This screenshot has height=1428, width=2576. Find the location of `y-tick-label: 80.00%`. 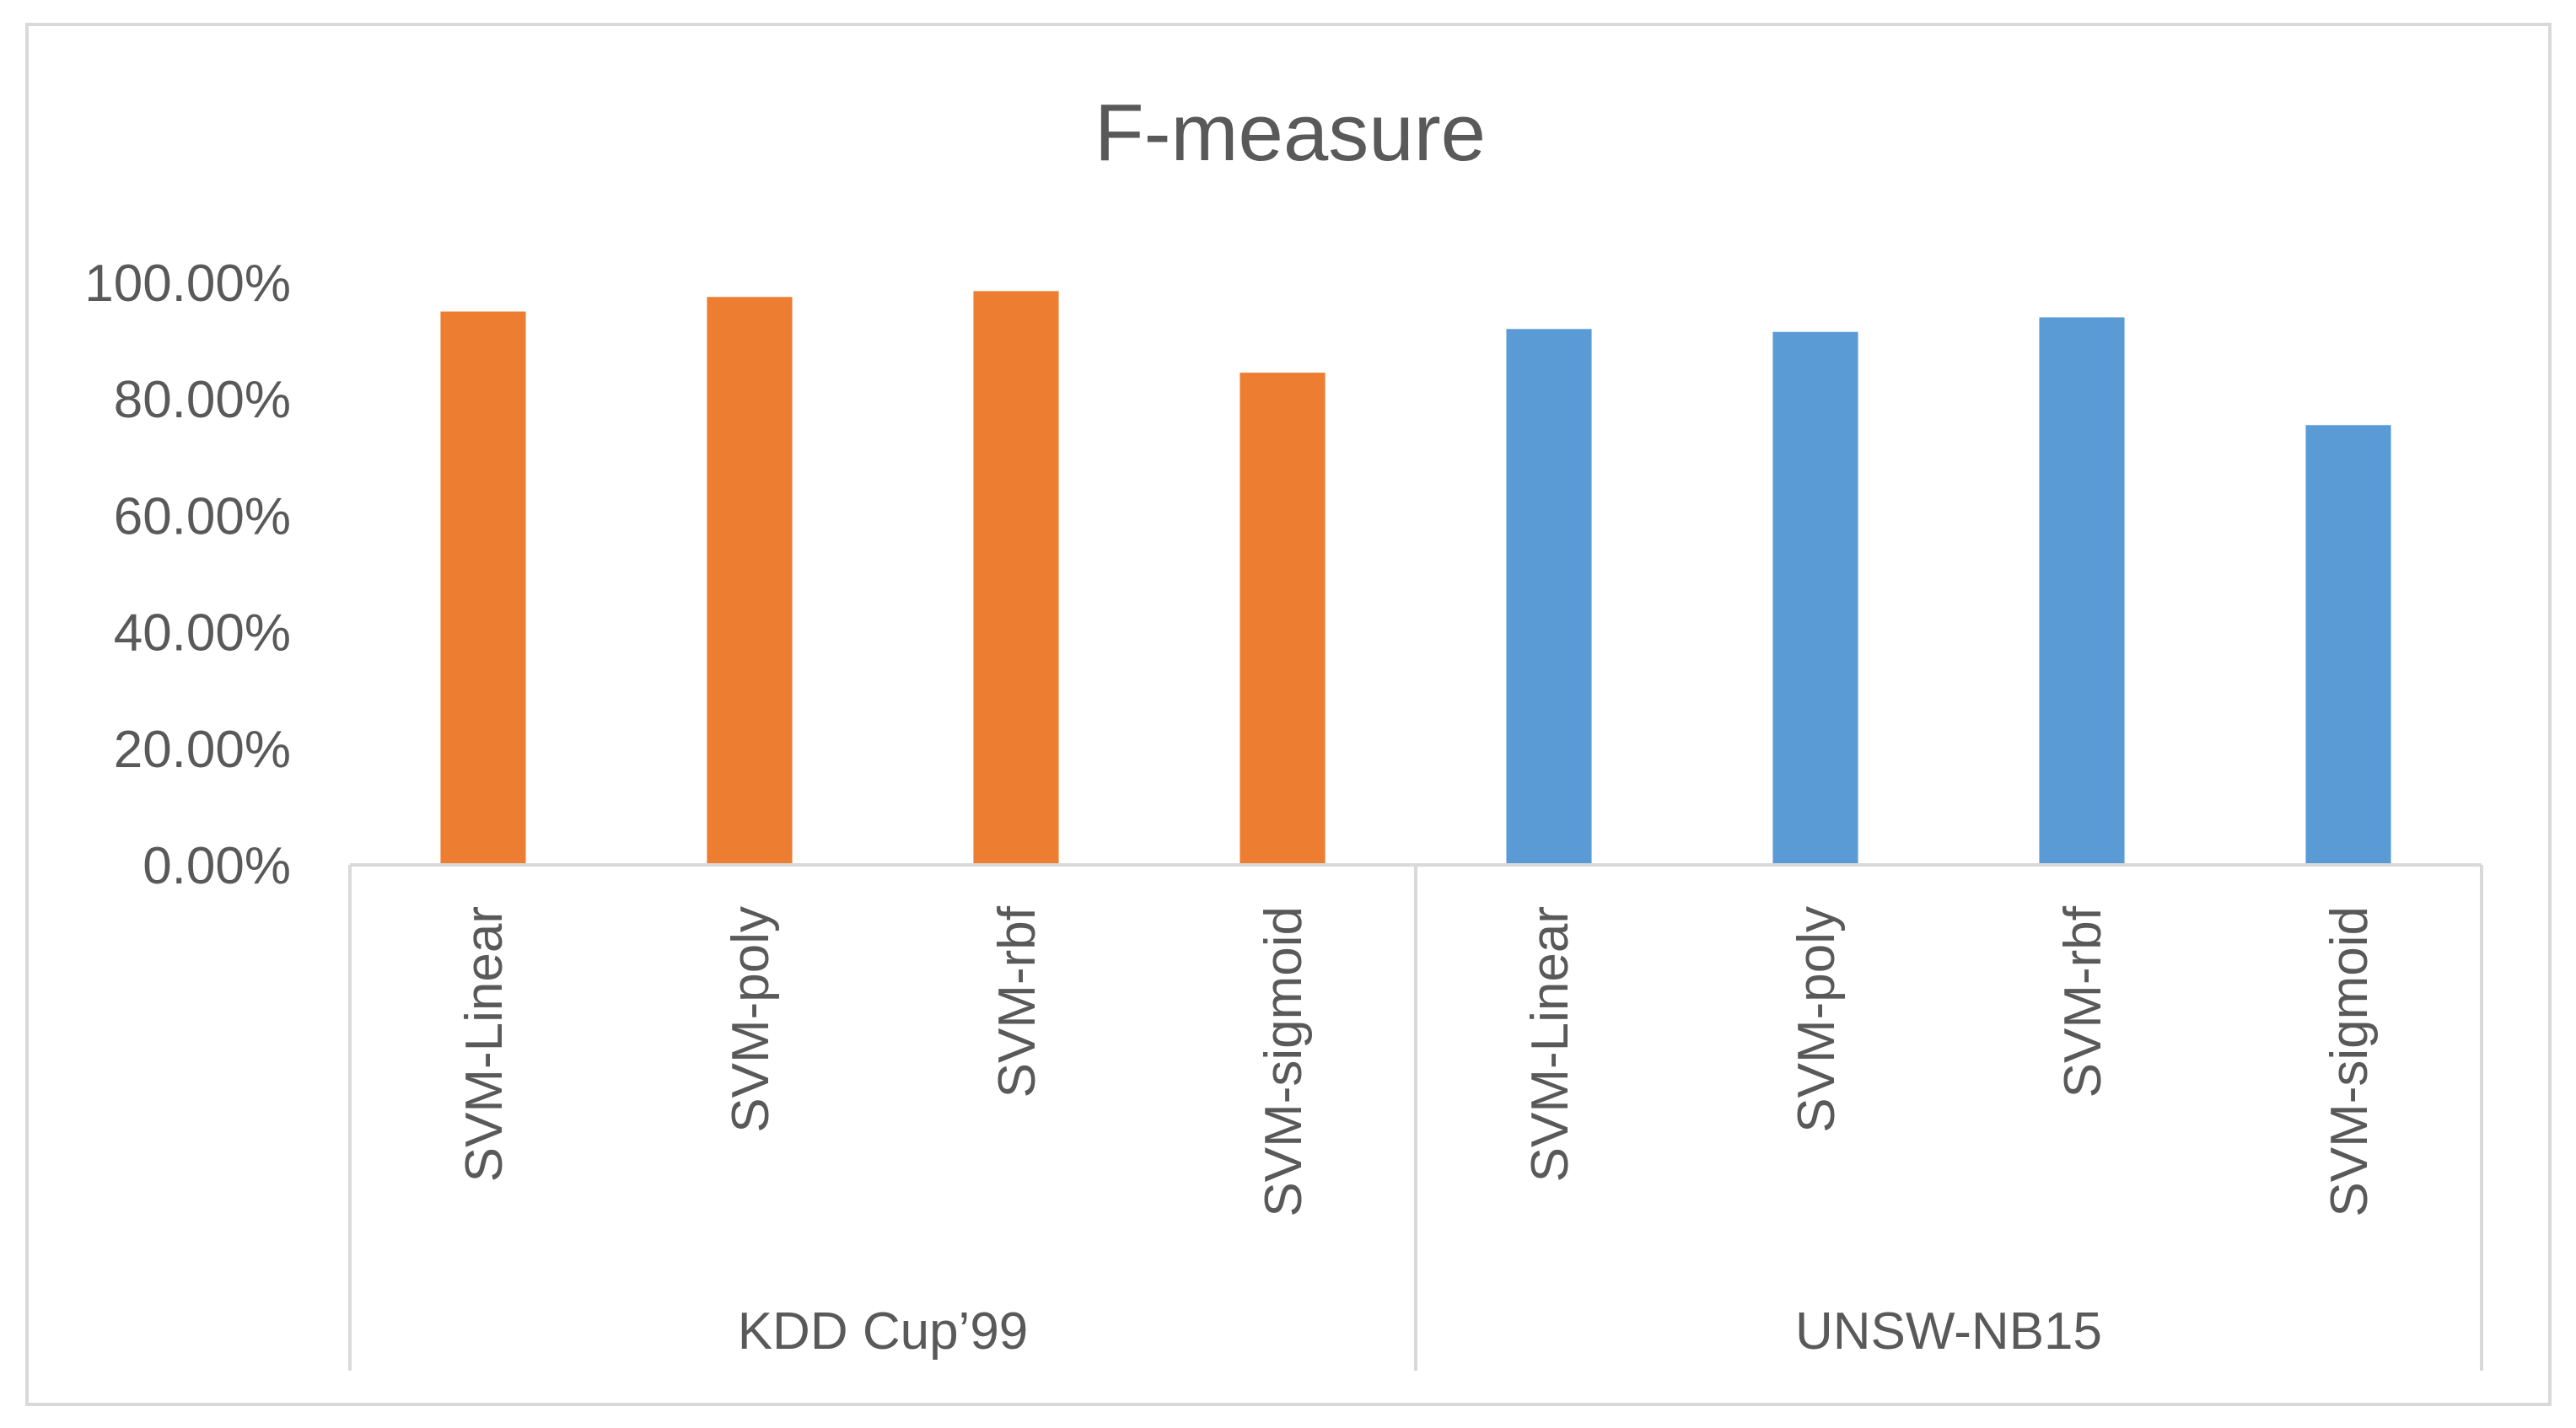

y-tick-label: 80.00% is located at coordinates (202, 400).